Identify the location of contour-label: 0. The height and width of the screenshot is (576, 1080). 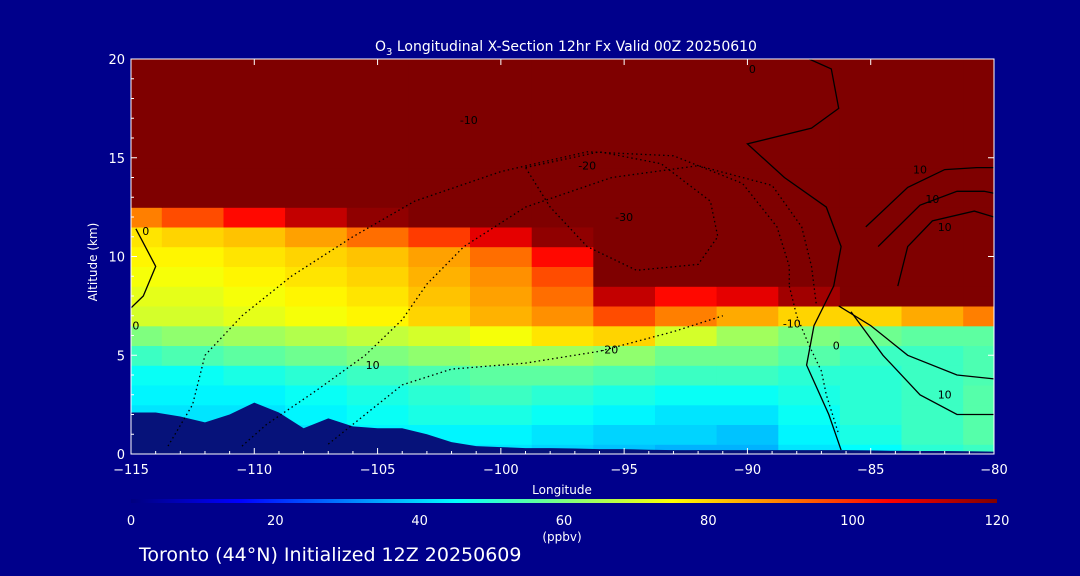
(135, 326).